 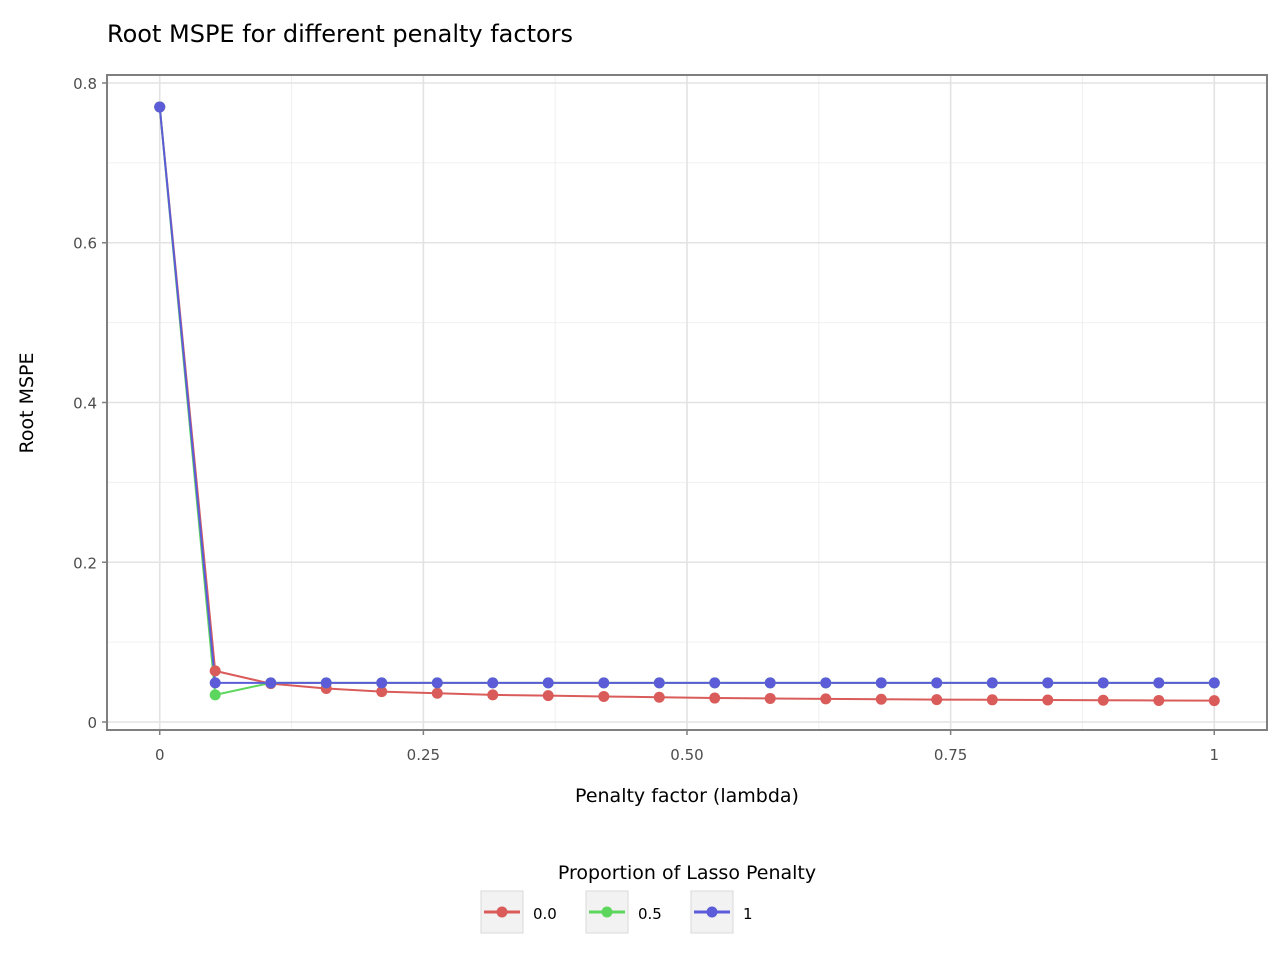 What do you see at coordinates (623, 912) in the screenshot?
I see `legend-item-0-5: 0.5` at bounding box center [623, 912].